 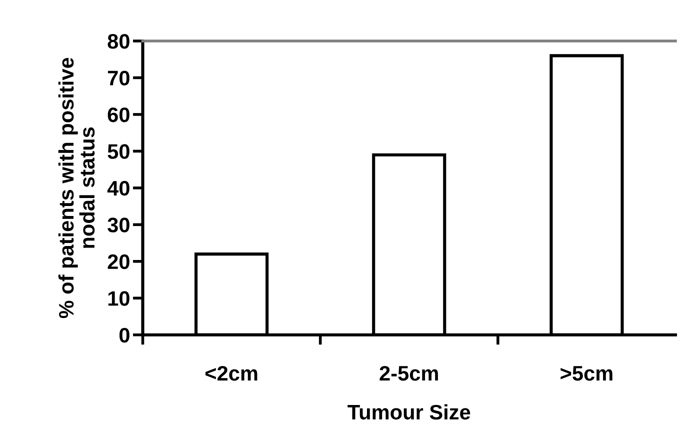 I want to click on y-tick-label: 0, so click(x=124, y=335).